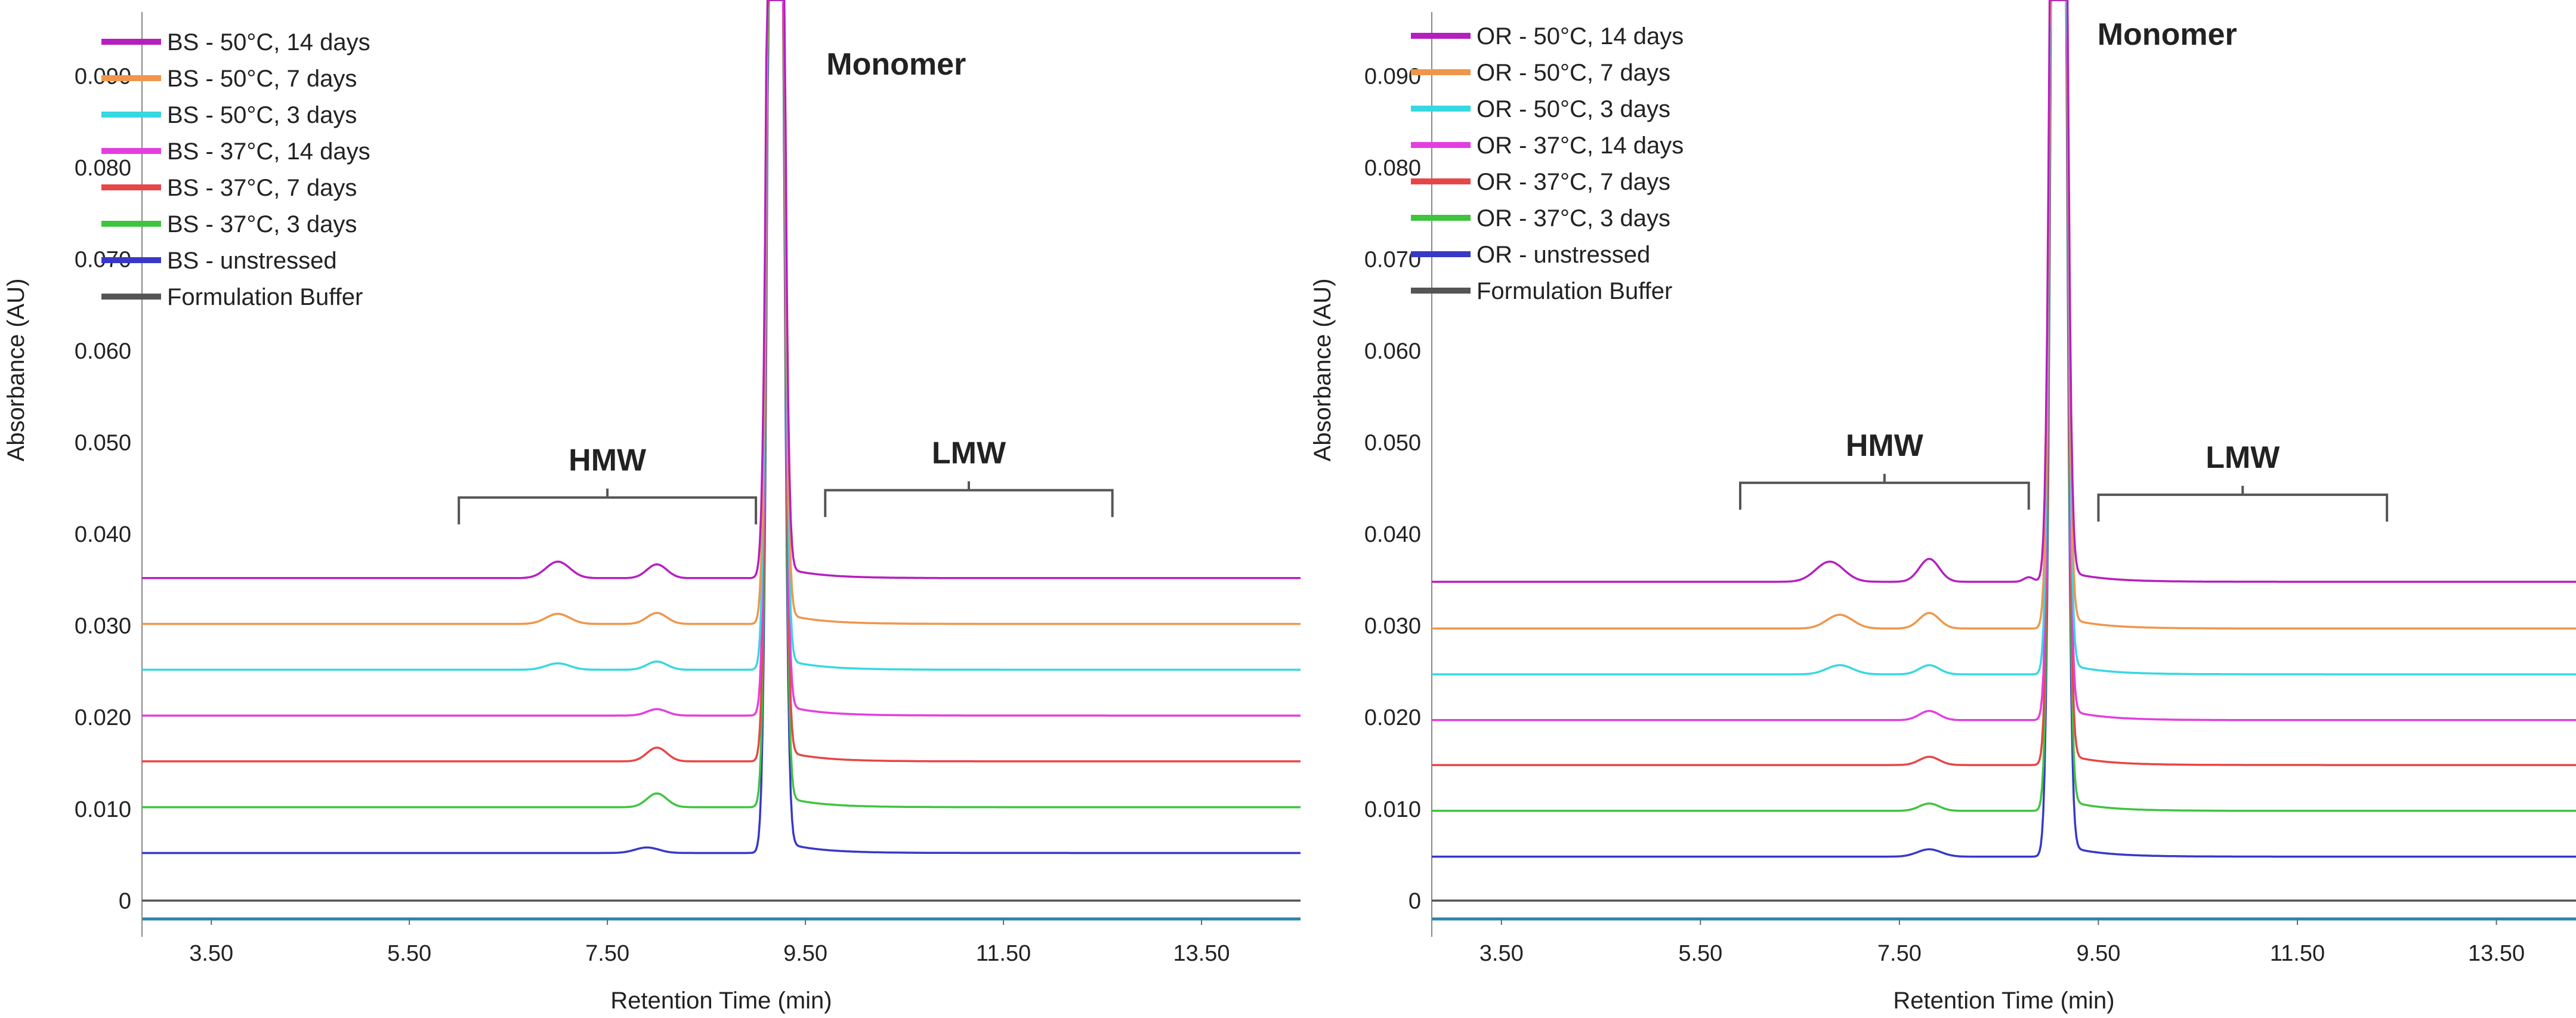 This screenshot has width=2576, height=1018. Describe the element at coordinates (608, 506) in the screenshot. I see `left-hmw-bracket` at that location.